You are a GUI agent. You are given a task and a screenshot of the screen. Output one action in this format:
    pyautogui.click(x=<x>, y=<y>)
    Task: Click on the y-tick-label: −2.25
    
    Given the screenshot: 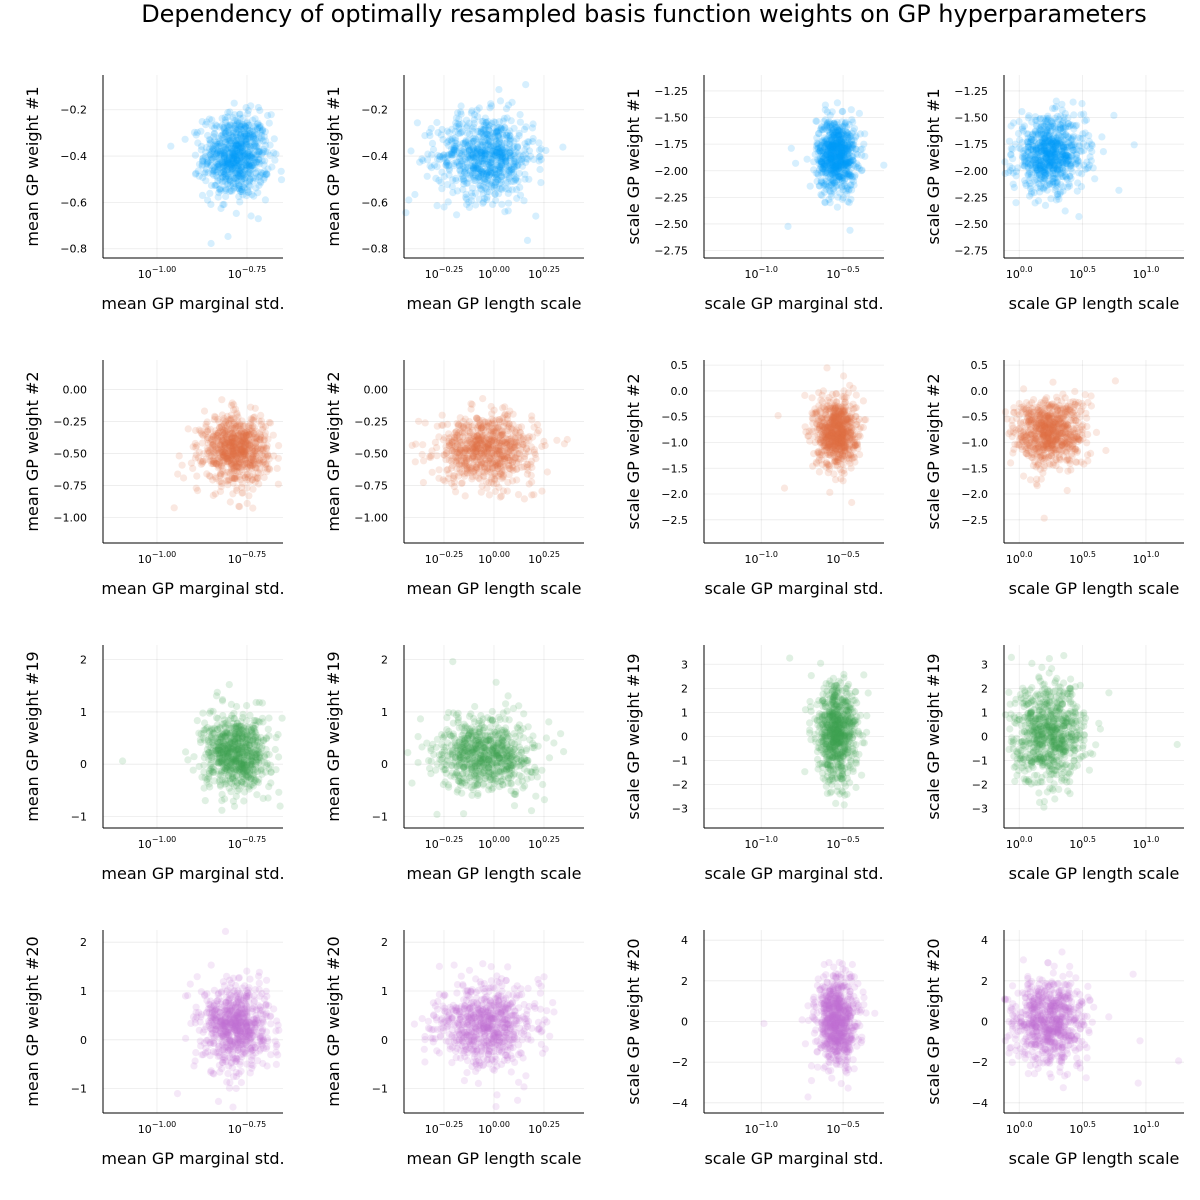 What is the action you would take?
    pyautogui.click(x=671, y=197)
    